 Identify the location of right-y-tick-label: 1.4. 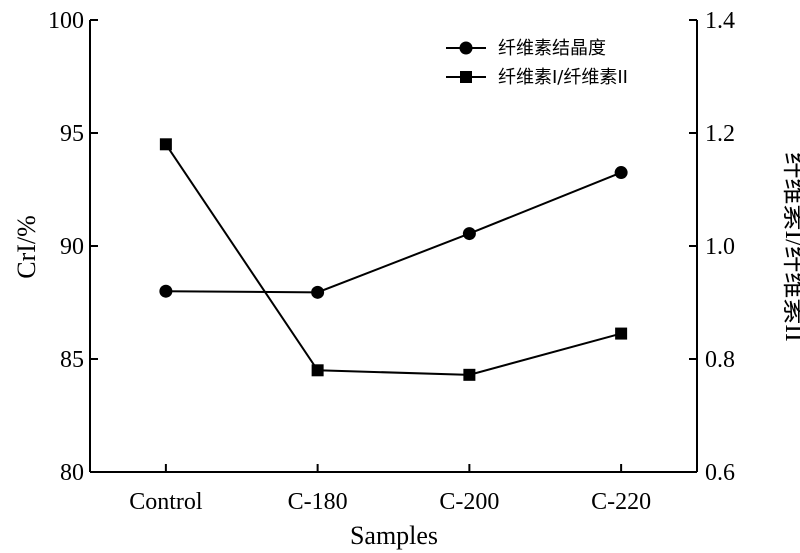
(720, 21).